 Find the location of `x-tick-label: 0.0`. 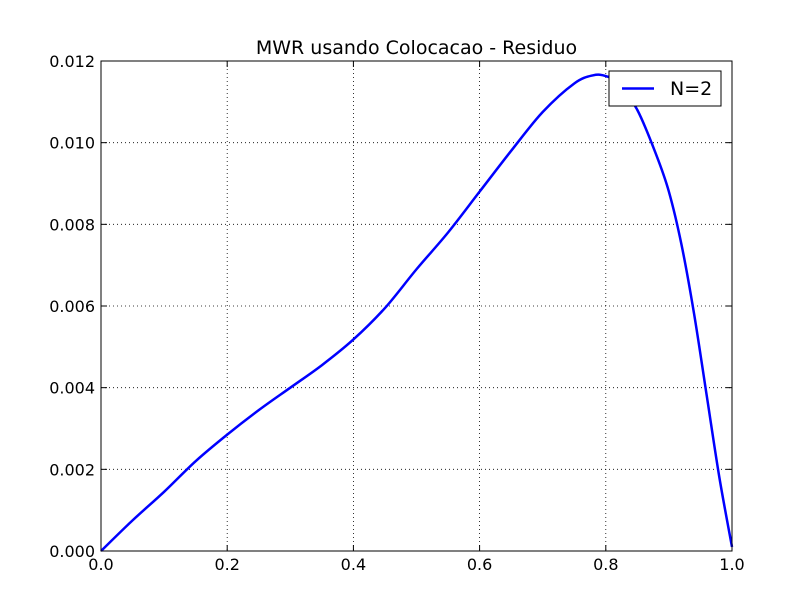

x-tick-label: 0.0 is located at coordinates (100, 564).